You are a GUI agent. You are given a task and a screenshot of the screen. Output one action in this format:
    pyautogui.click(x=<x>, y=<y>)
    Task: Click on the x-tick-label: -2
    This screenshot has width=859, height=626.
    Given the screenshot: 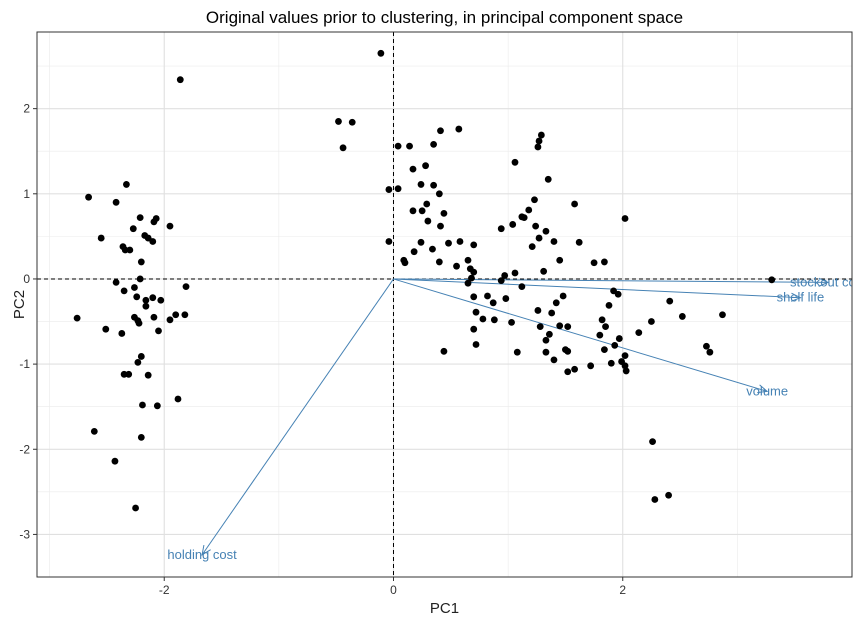 What is the action you would take?
    pyautogui.click(x=164, y=590)
    